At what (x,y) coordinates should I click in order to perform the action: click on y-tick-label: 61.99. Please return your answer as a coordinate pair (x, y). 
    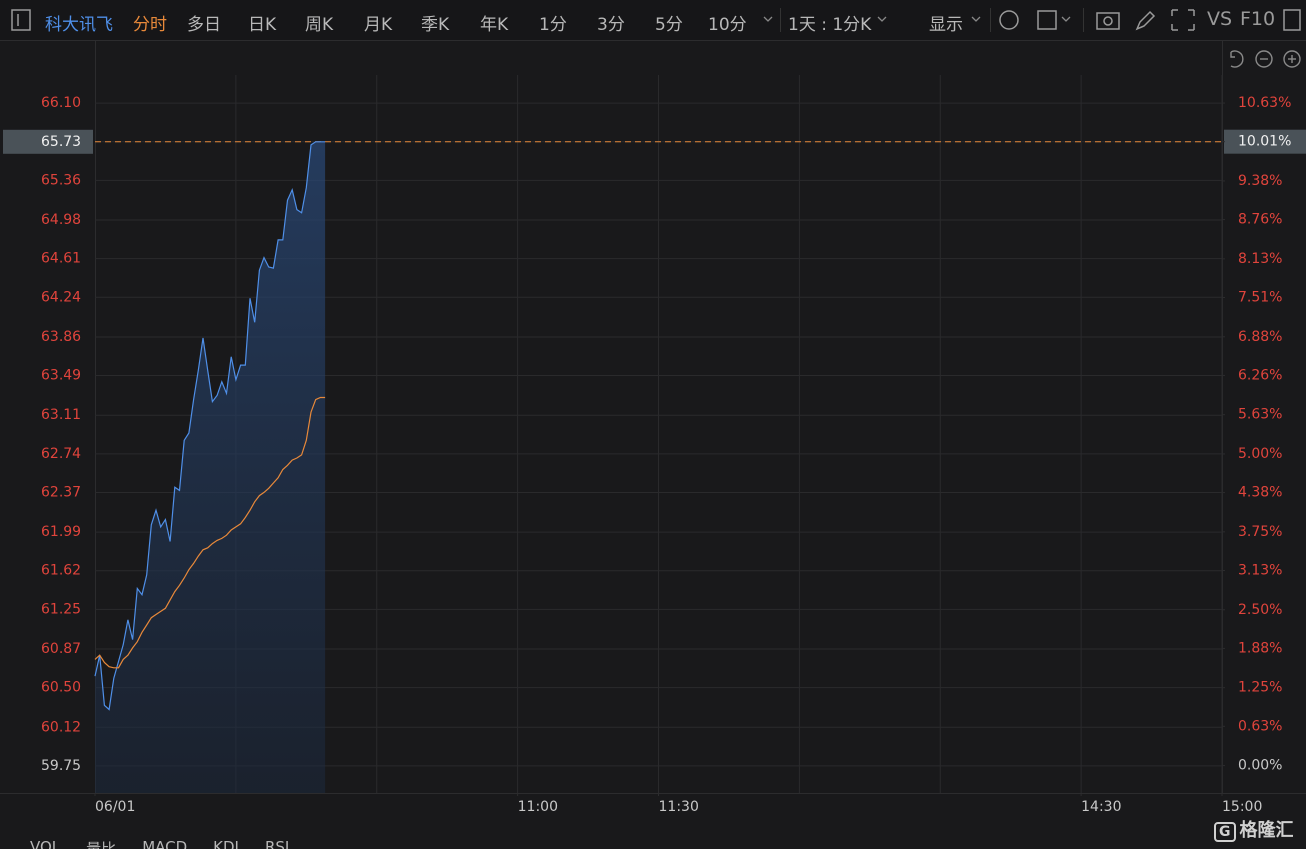
    Looking at the image, I should click on (61, 532).